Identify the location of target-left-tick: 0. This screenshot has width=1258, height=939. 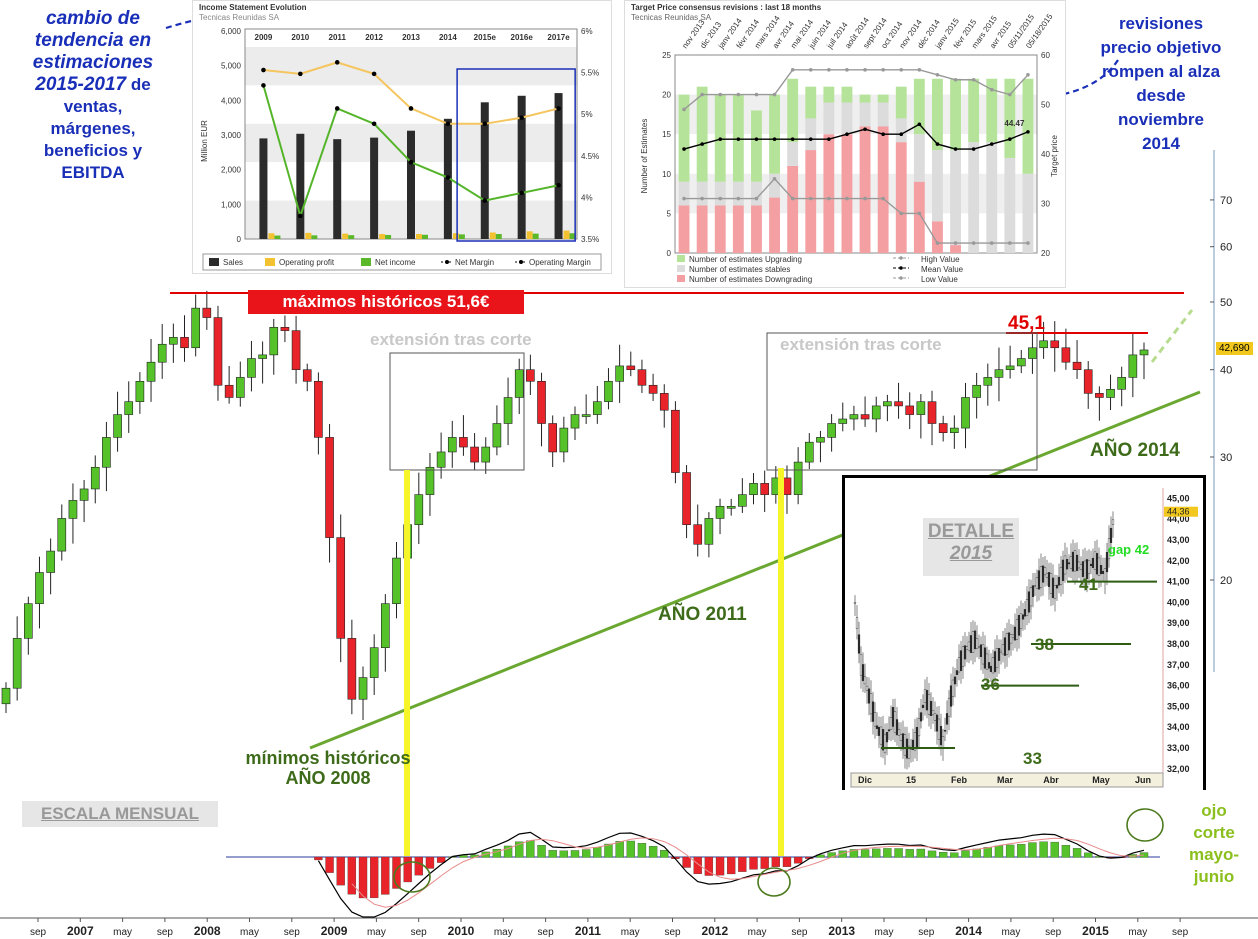
(669, 253).